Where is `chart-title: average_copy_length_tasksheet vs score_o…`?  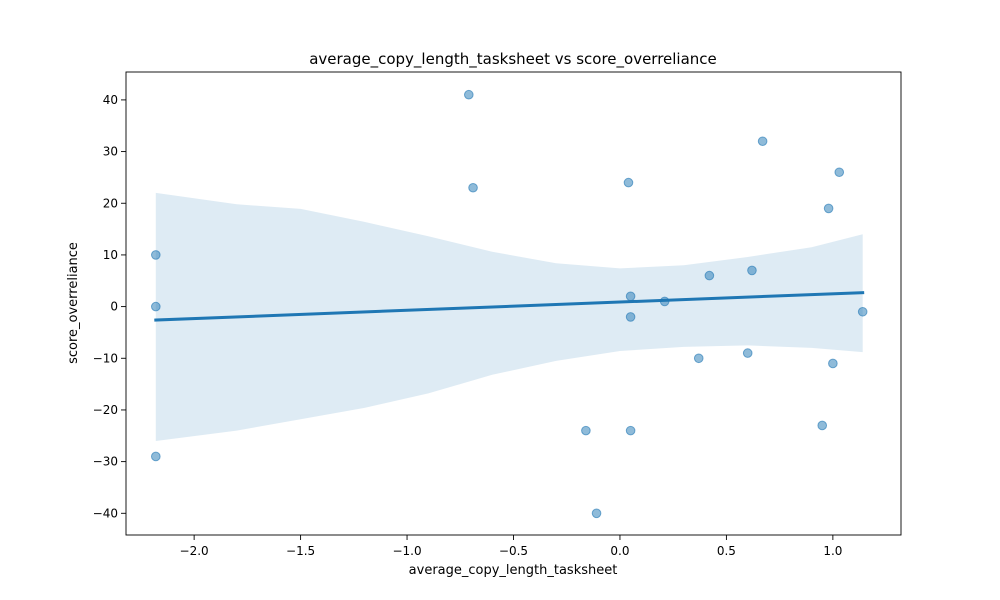 chart-title: average_copy_length_tasksheet vs score_o… is located at coordinates (513, 59).